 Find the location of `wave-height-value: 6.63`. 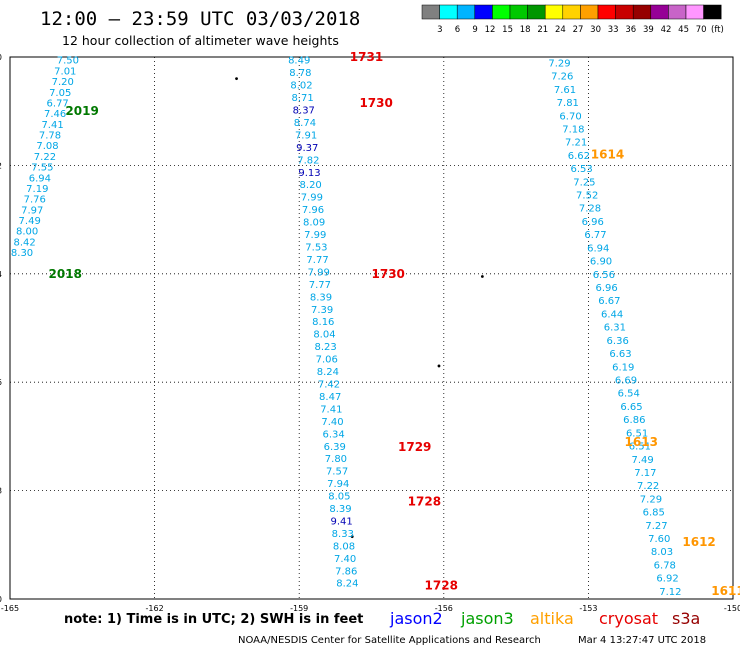

wave-height-value: 6.63 is located at coordinates (620, 354).